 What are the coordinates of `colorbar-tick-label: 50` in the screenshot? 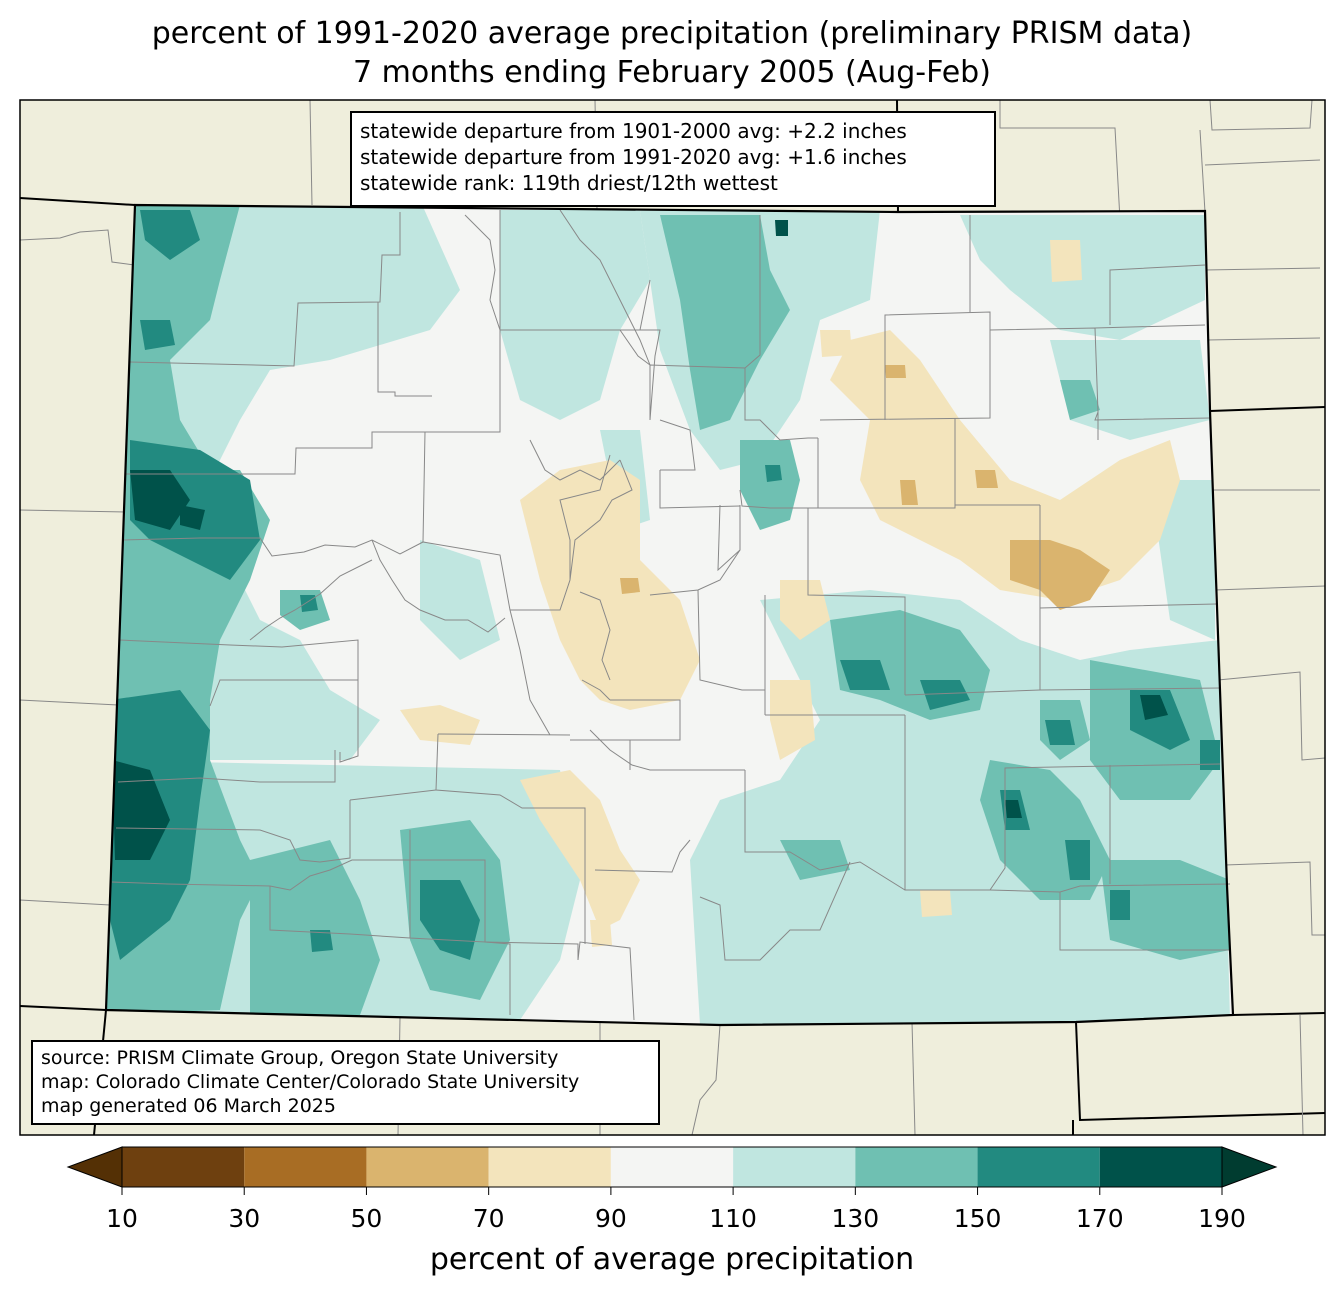 It's located at (366, 1218).